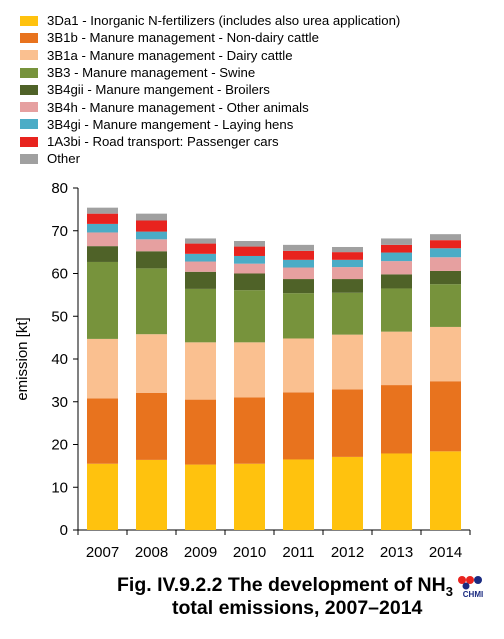 The image size is (504, 639). I want to click on chmi-logo: CHMI, so click(473, 589).